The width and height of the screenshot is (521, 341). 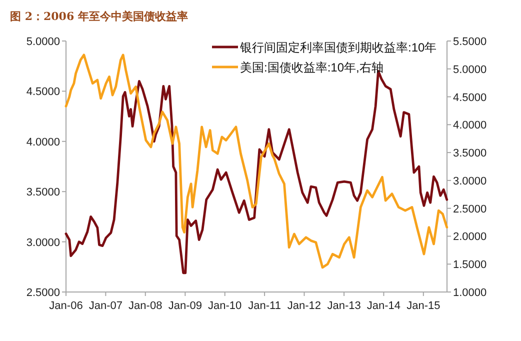 What do you see at coordinates (43, 192) in the screenshot?
I see `y-tick-label: 3.5000` at bounding box center [43, 192].